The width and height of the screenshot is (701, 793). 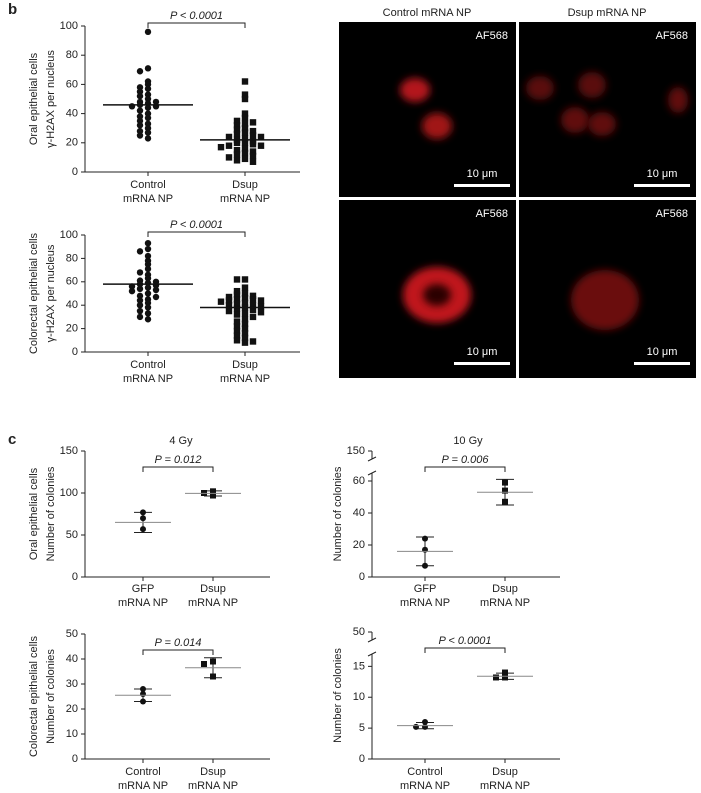 I want to click on scale-bar, so click(x=662, y=363).